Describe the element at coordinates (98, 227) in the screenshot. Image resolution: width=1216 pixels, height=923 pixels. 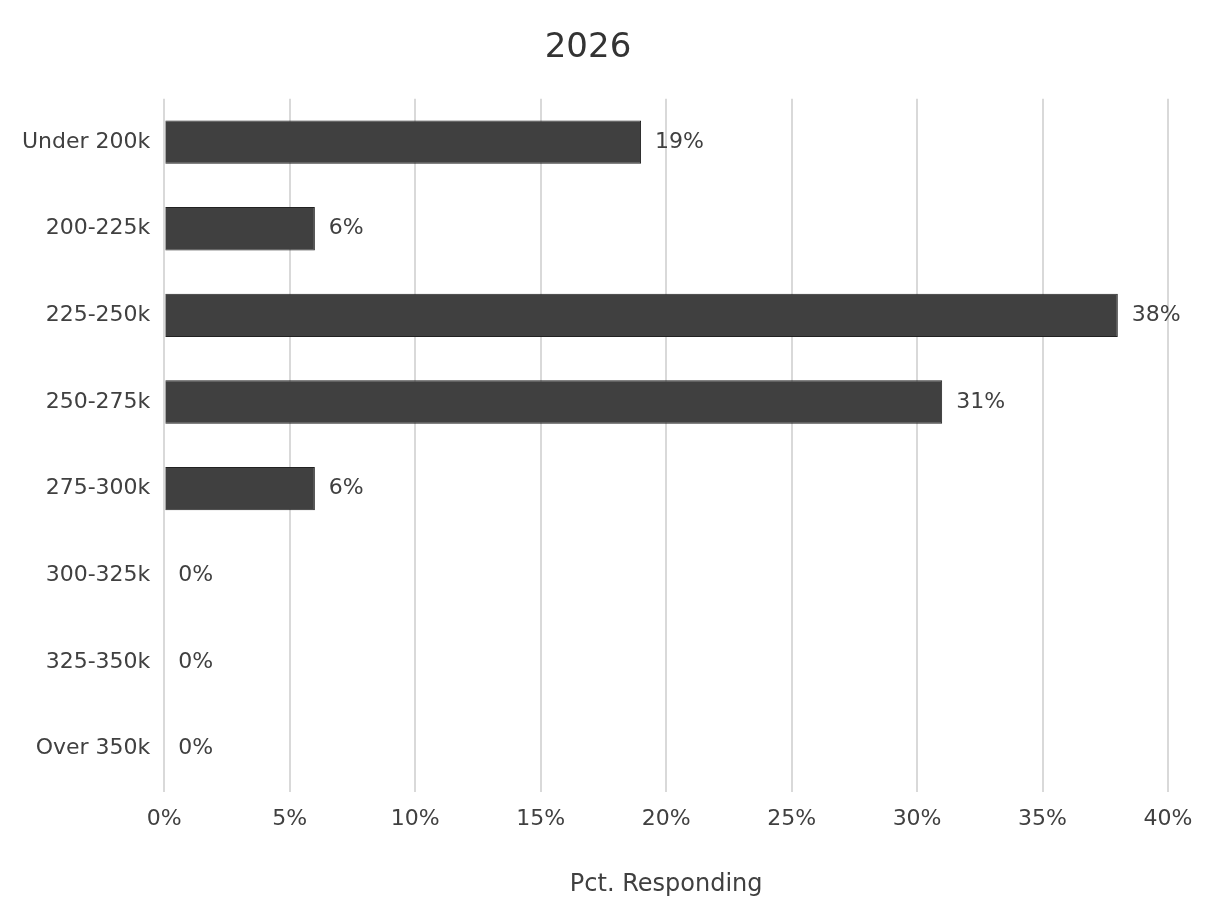
I see `y-tick-label: 200-225k` at that location.